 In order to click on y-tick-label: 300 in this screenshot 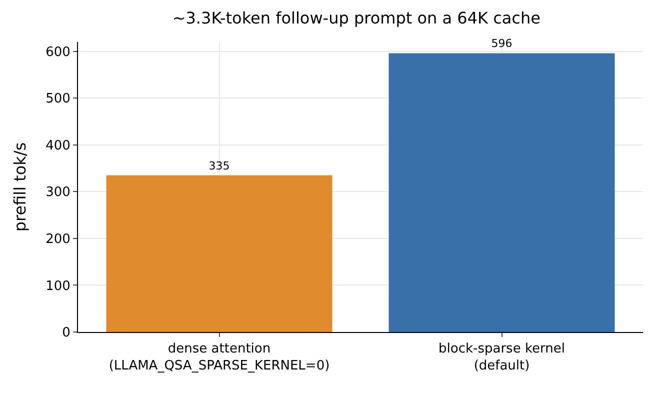, I will do `click(58, 192)`.